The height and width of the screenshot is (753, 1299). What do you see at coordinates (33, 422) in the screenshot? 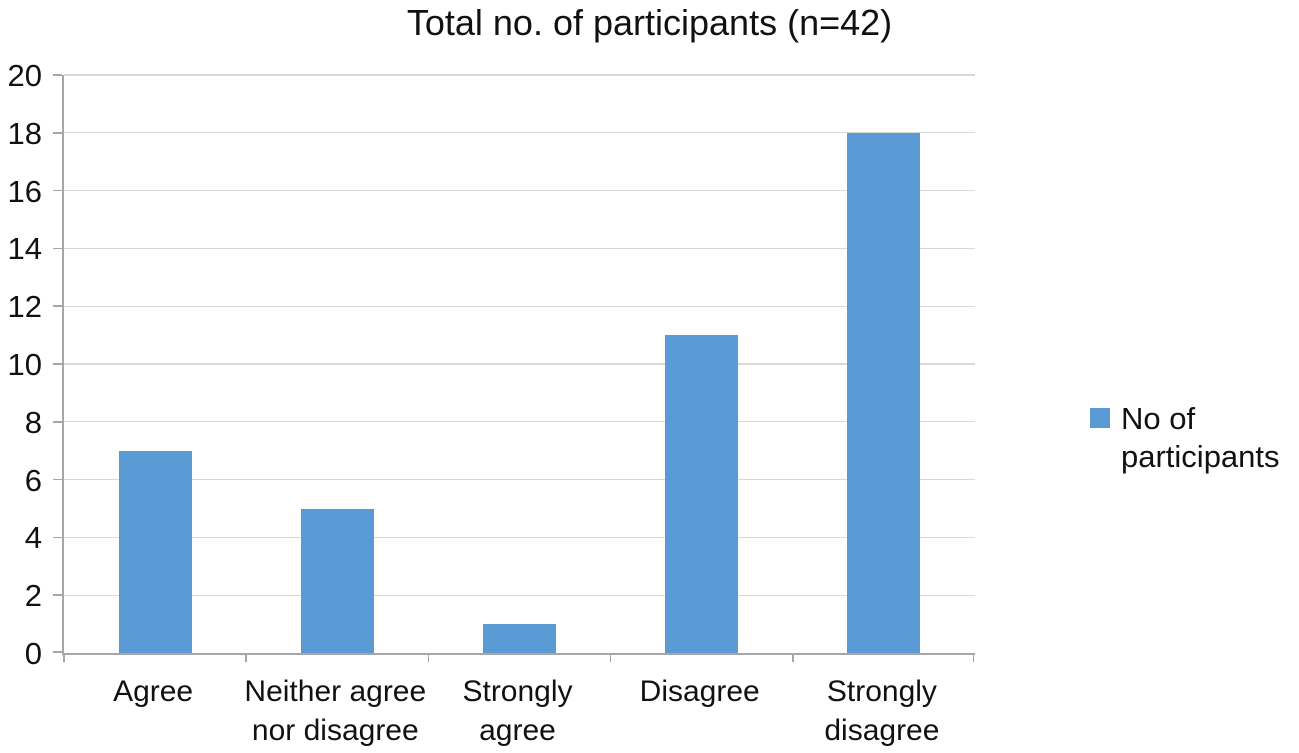
I see `y-axis-tick-label: 8` at bounding box center [33, 422].